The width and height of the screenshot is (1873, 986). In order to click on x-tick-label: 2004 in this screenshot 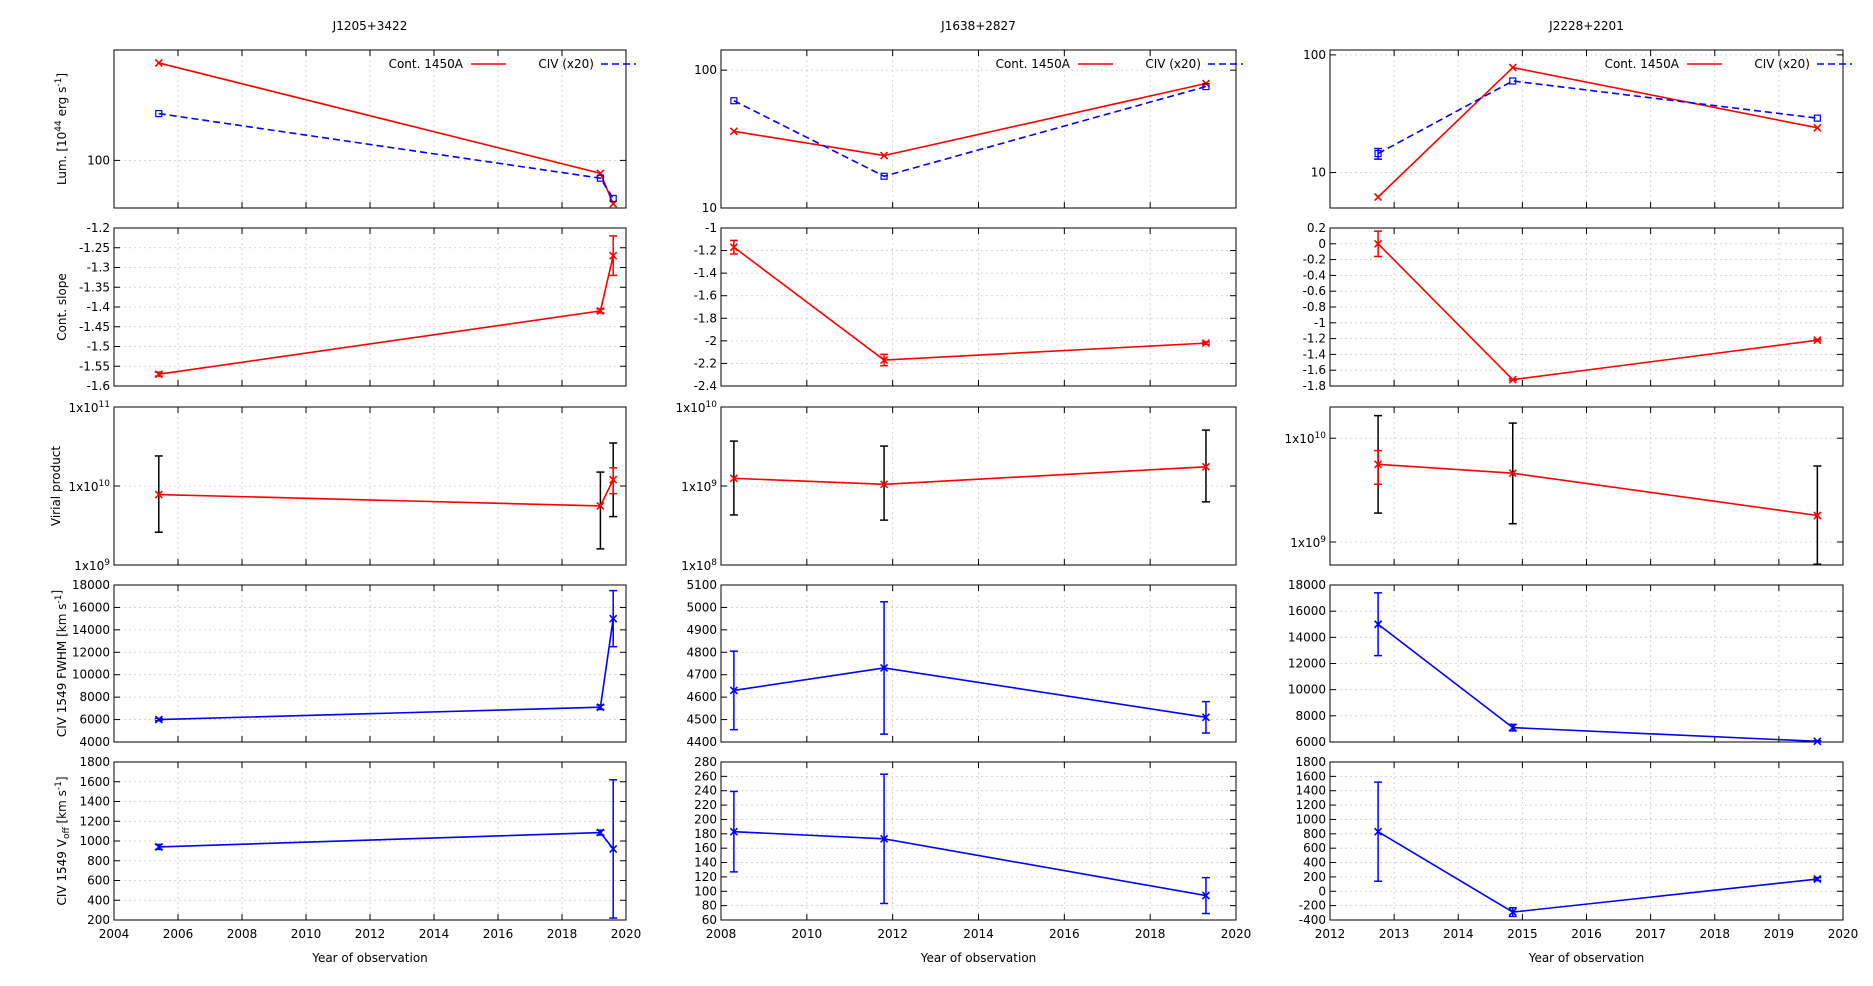, I will do `click(114, 934)`.